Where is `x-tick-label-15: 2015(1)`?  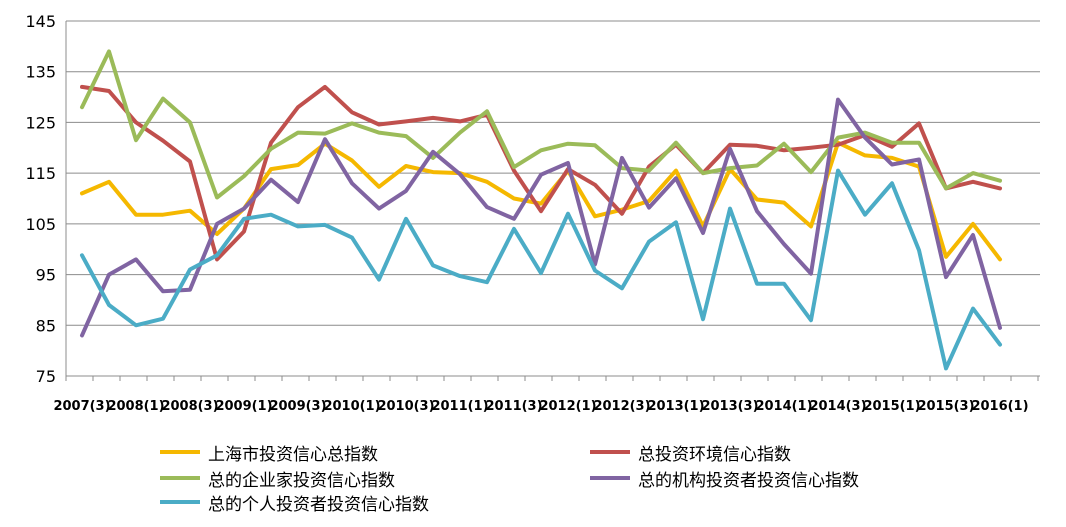
x-tick-label-15: 2015(1) is located at coordinates (891, 406).